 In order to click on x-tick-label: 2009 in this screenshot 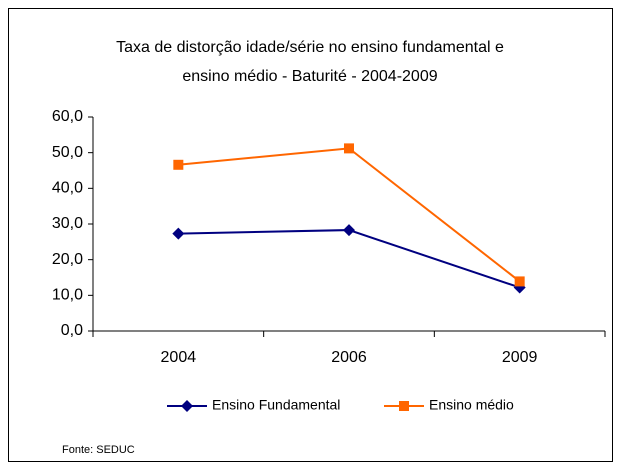, I will do `click(520, 357)`.